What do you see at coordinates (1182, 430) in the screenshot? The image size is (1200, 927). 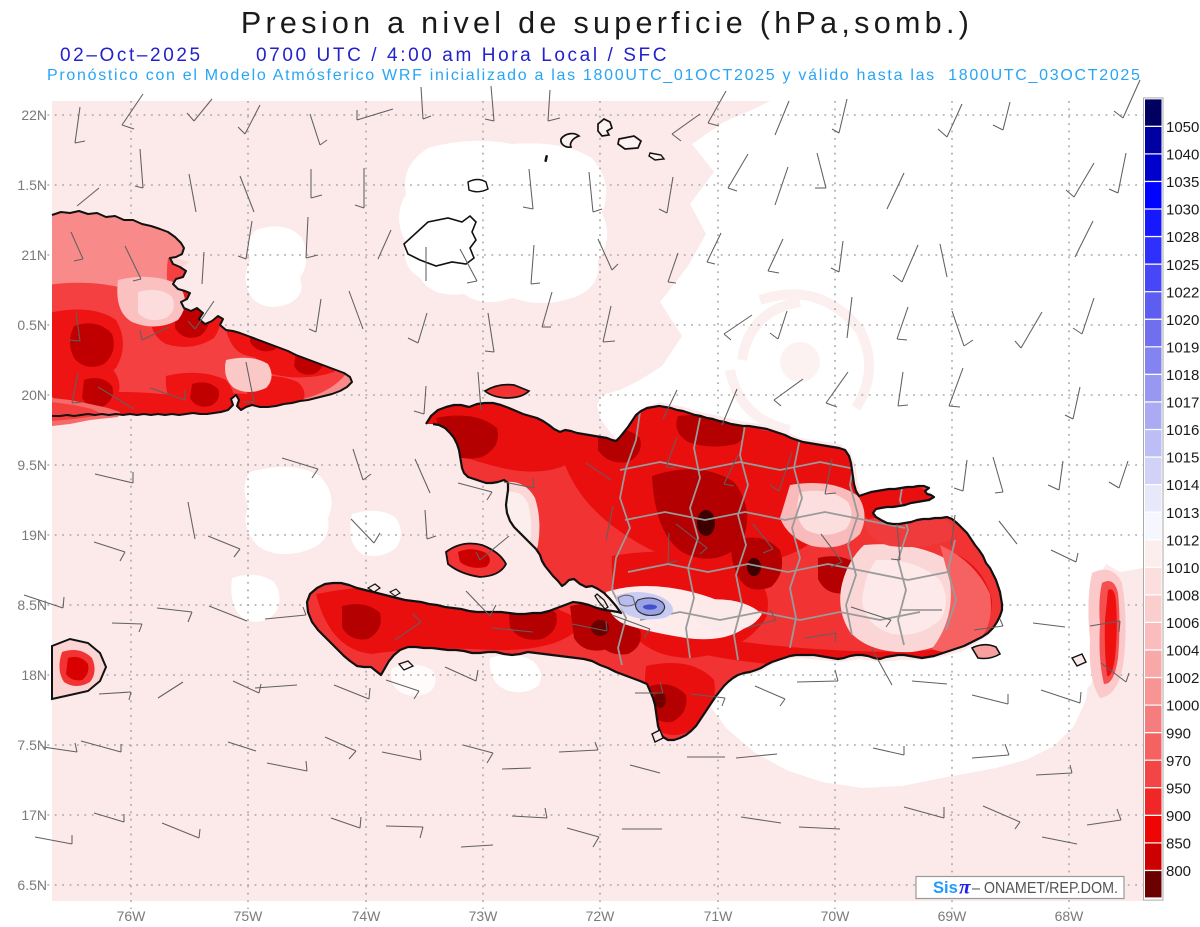 I see `svg-text: 1016` at bounding box center [1182, 430].